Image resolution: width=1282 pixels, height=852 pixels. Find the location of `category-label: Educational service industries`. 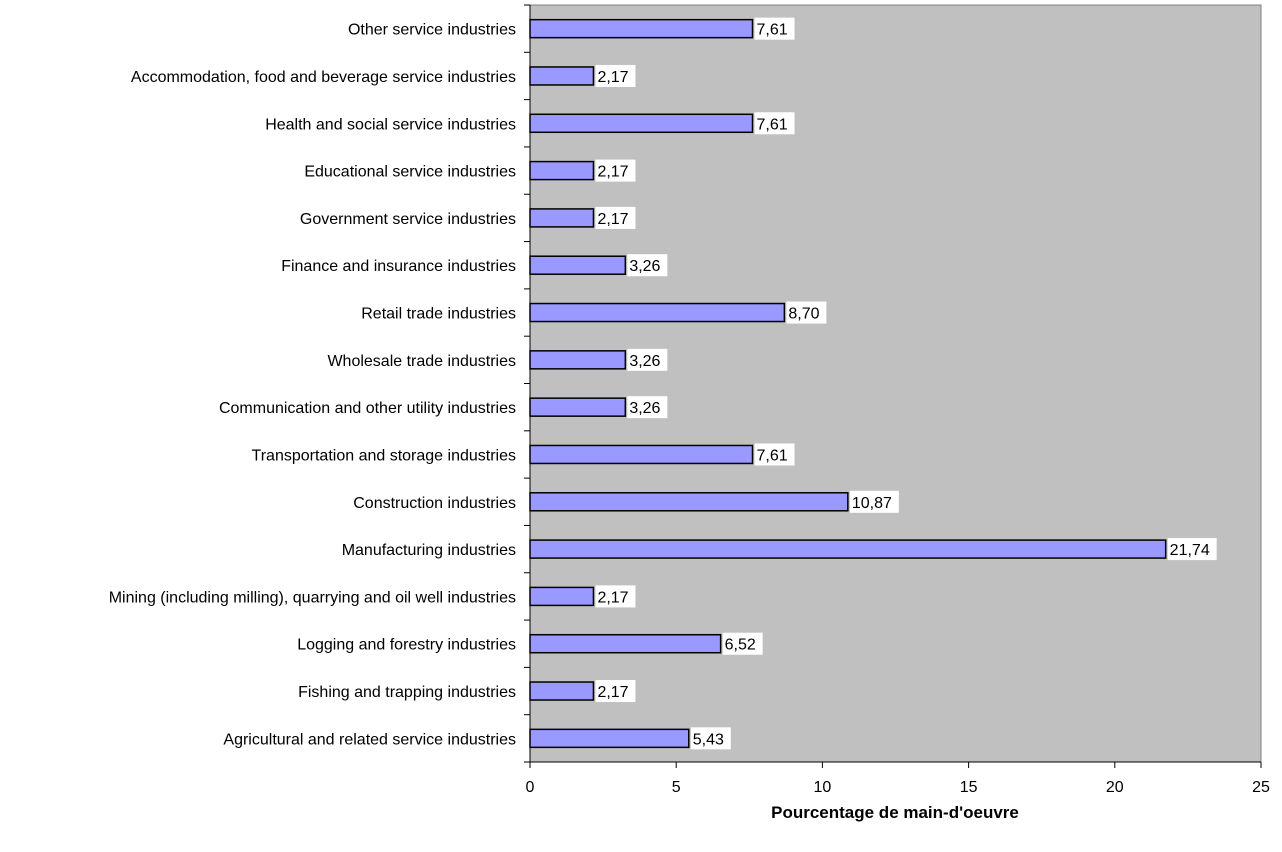

category-label: Educational service industries is located at coordinates (410, 172).